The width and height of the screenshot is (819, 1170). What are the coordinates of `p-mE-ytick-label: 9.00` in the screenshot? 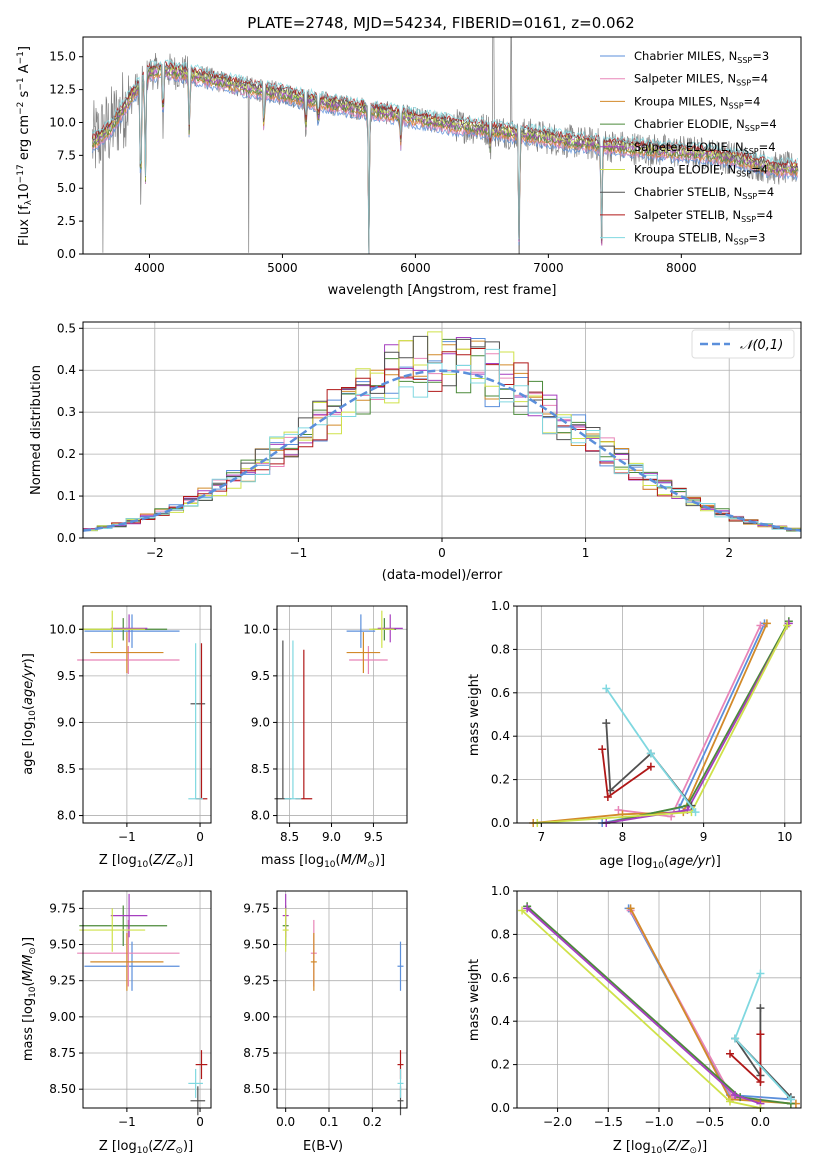 It's located at (256, 1017).